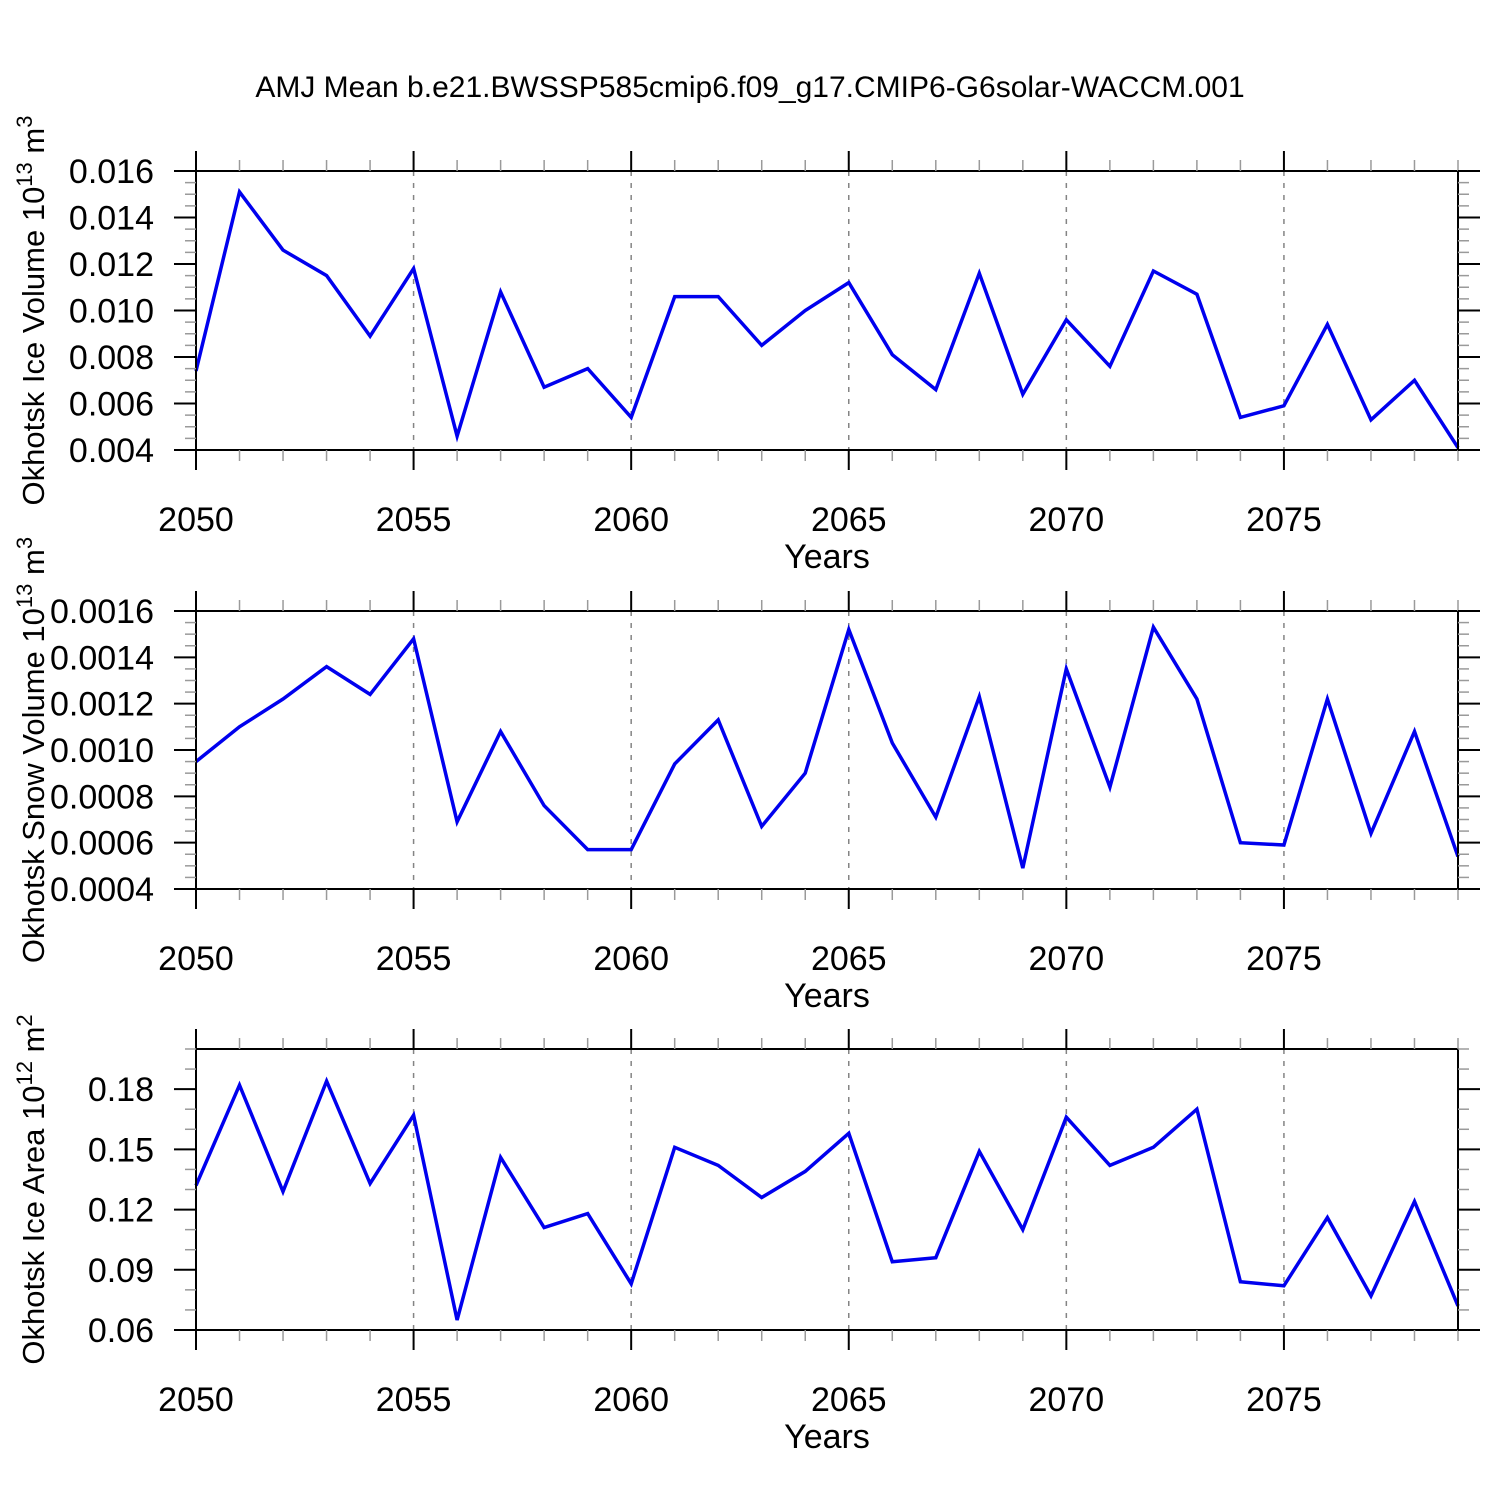 The width and height of the screenshot is (1500, 1505). Describe the element at coordinates (121, 1331) in the screenshot. I see `y-tick-label: 0.06` at that location.